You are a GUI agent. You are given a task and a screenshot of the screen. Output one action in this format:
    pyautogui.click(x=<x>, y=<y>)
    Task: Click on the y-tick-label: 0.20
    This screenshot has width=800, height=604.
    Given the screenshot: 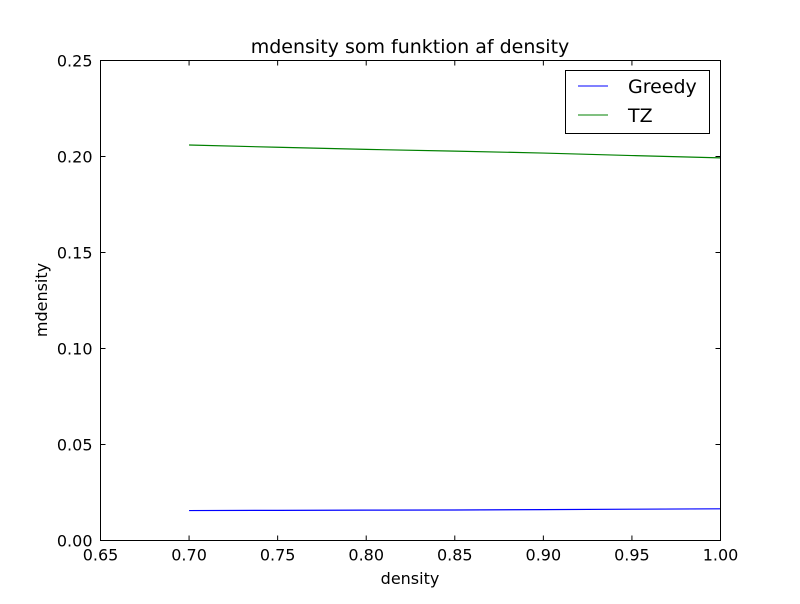 What is the action you would take?
    pyautogui.click(x=75, y=157)
    